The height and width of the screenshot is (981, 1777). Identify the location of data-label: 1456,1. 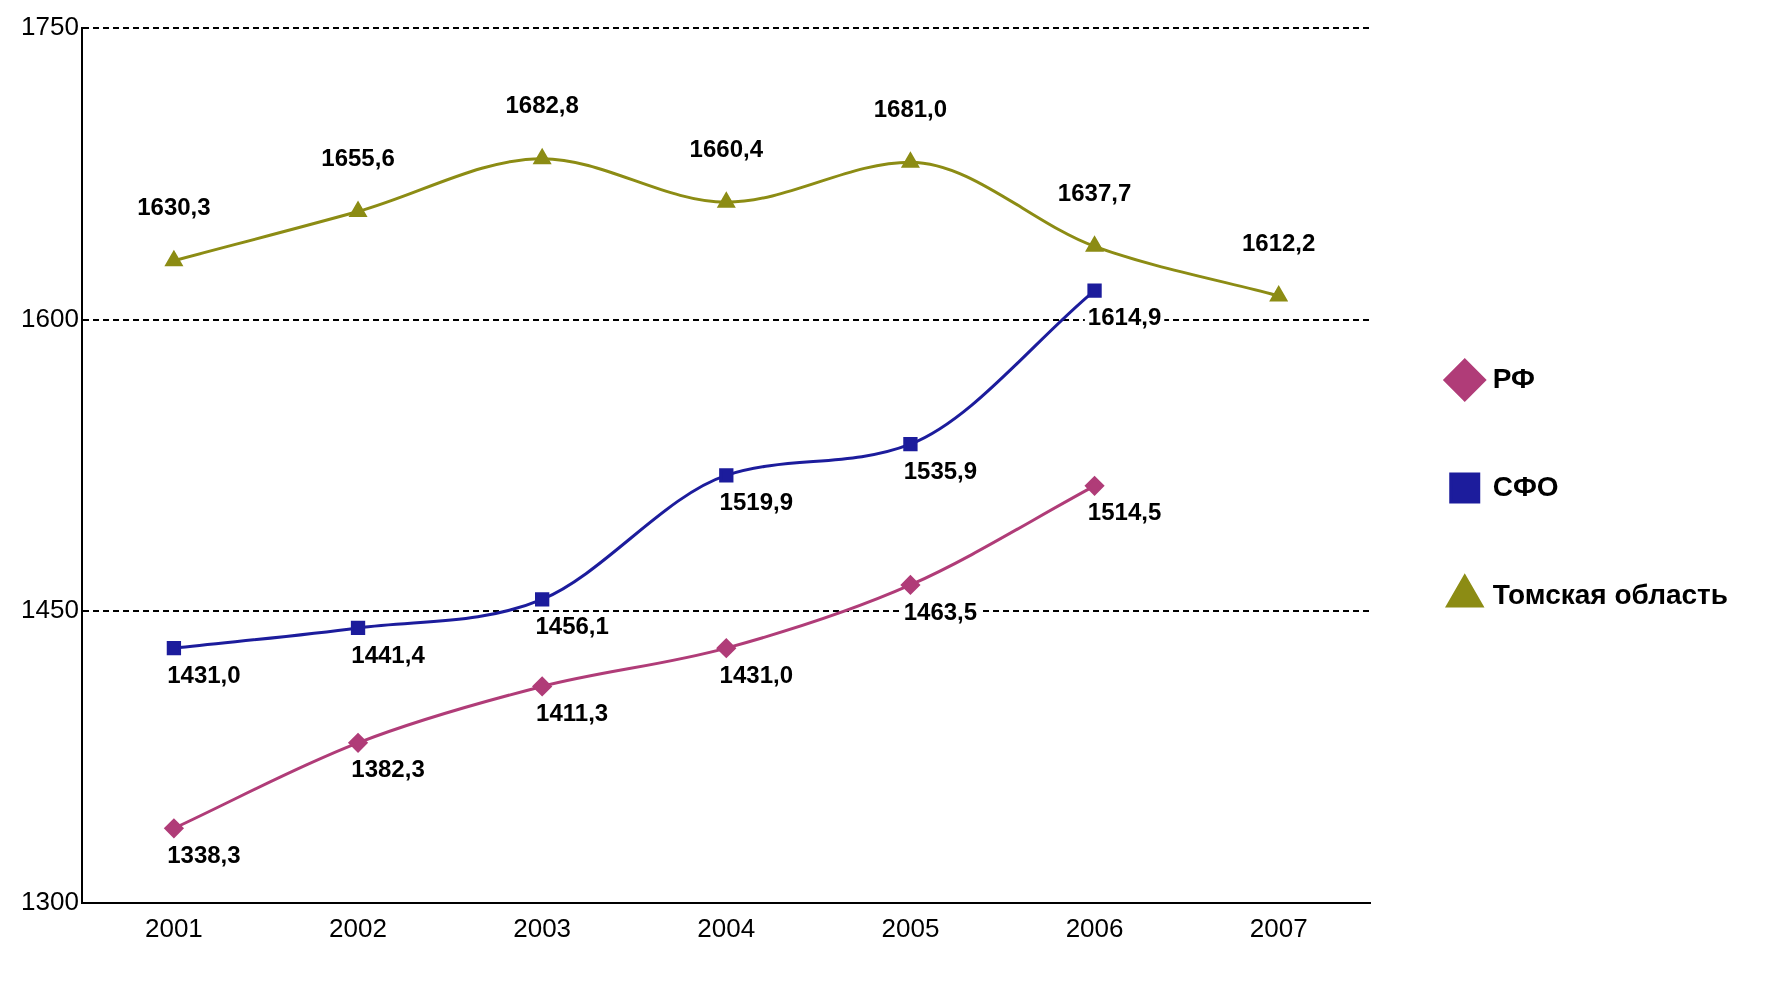
(572, 625).